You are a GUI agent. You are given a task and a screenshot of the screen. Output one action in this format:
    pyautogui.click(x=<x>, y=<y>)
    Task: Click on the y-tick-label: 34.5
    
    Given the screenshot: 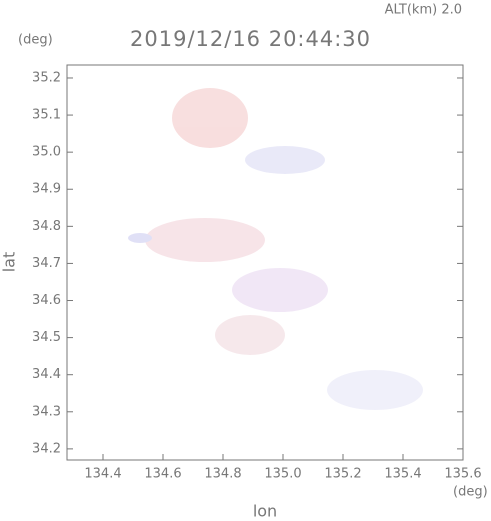 What is the action you would take?
    pyautogui.click(x=46, y=337)
    